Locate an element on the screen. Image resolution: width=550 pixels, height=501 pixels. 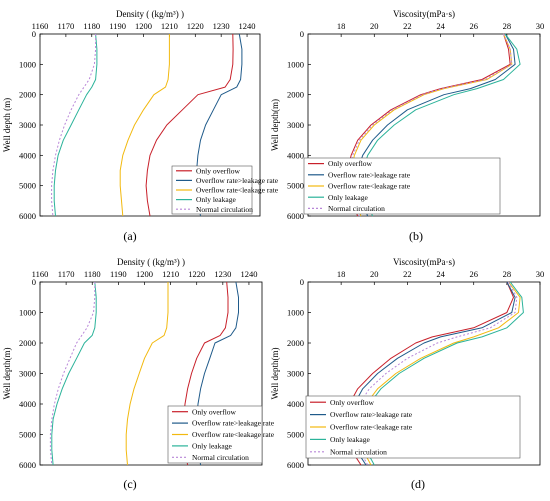
panel-caption: (b) is located at coordinates (416, 236).